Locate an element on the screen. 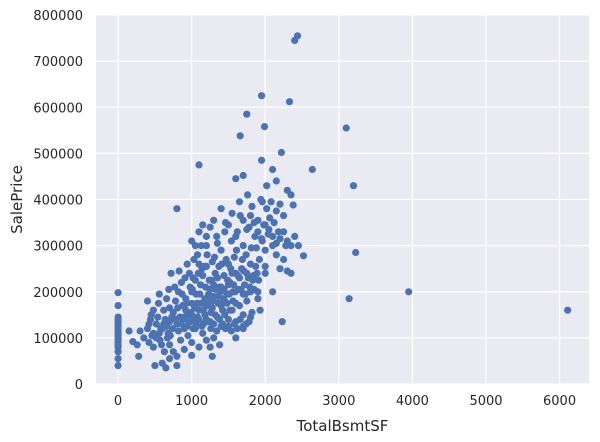  x-tick-labels: 0 1000 2000 3000 4000 5000 6000 is located at coordinates (345, 401).